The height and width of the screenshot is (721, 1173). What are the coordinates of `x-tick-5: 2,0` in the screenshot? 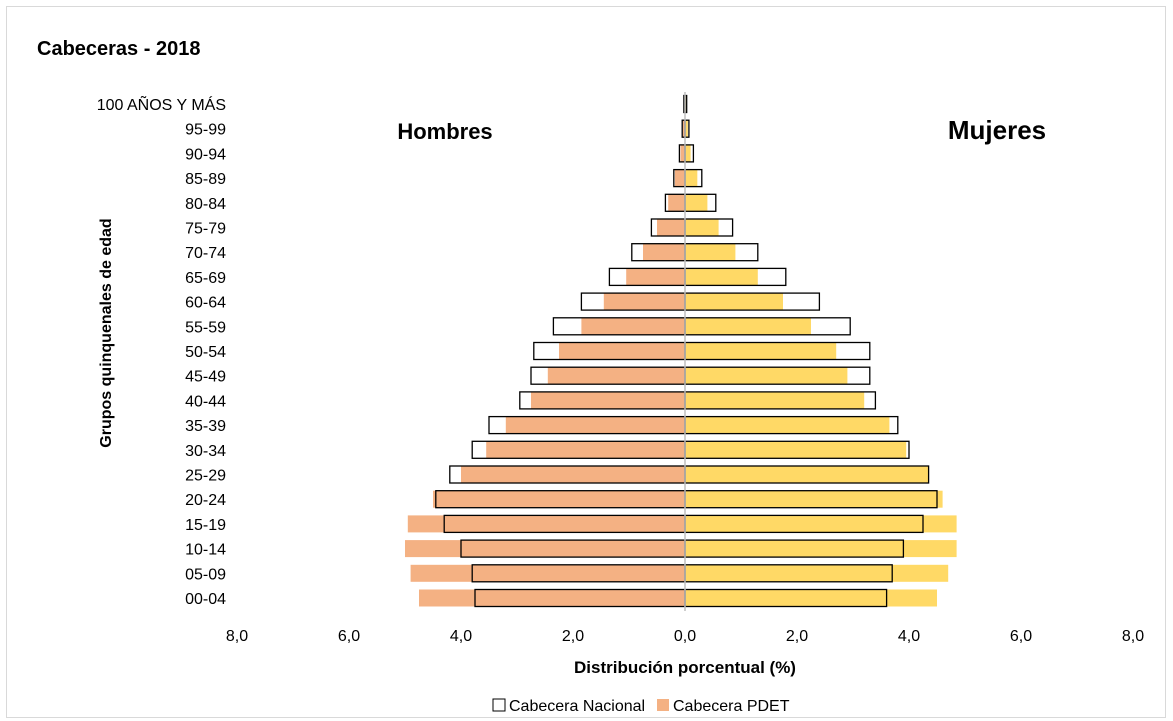 It's located at (797, 636).